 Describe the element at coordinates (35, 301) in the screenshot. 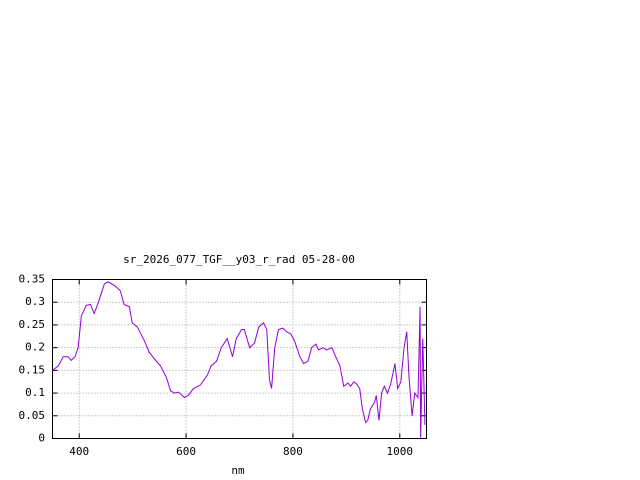

I see `y-tick-label: 0.3` at that location.